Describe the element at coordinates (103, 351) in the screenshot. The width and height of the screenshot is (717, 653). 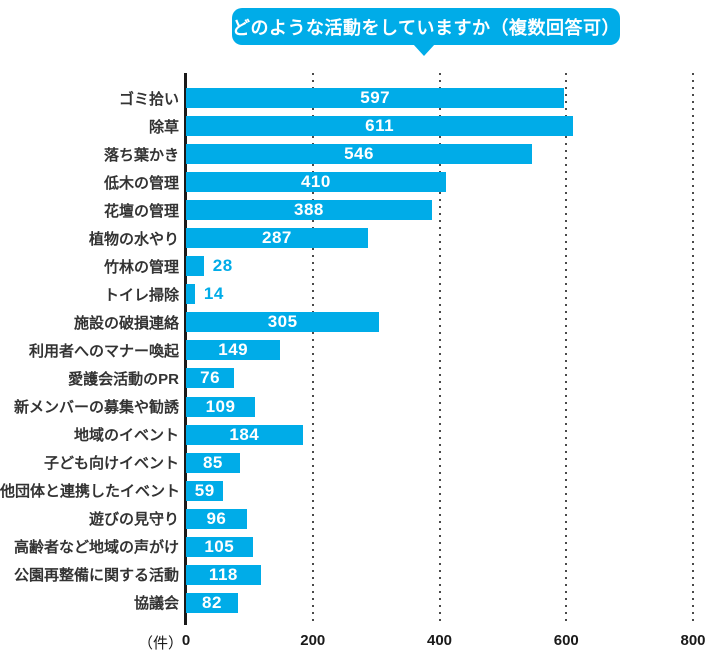
I see `bar-label: 利用者へのマナー喚起` at that location.